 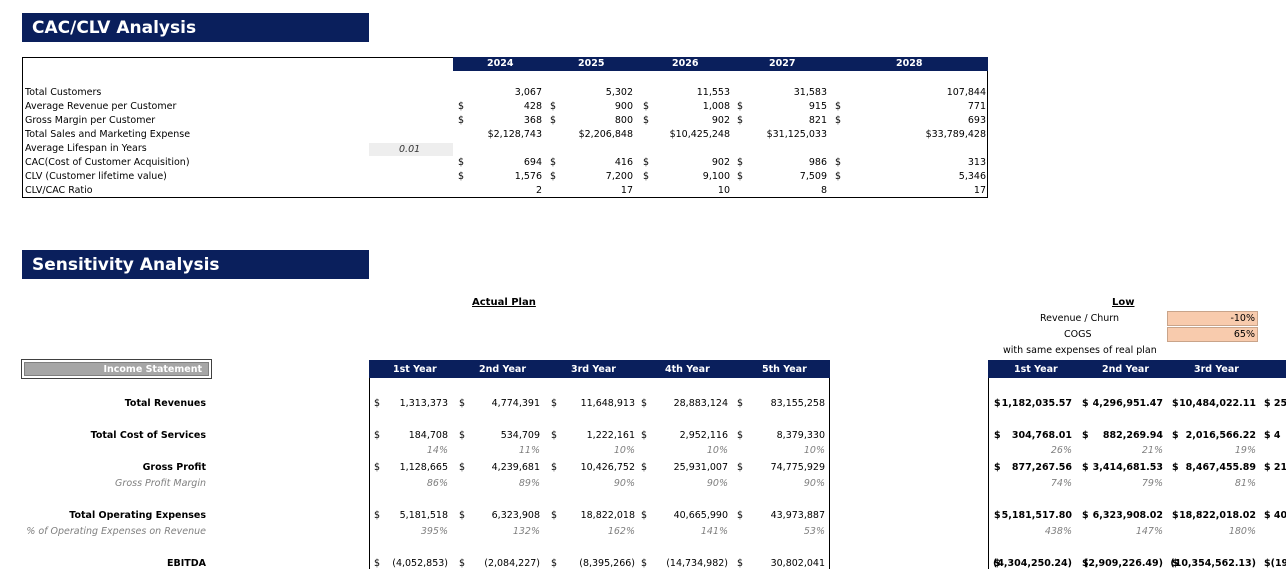 What do you see at coordinates (723, 190) in the screenshot?
I see `cac-cell: 10` at bounding box center [723, 190].